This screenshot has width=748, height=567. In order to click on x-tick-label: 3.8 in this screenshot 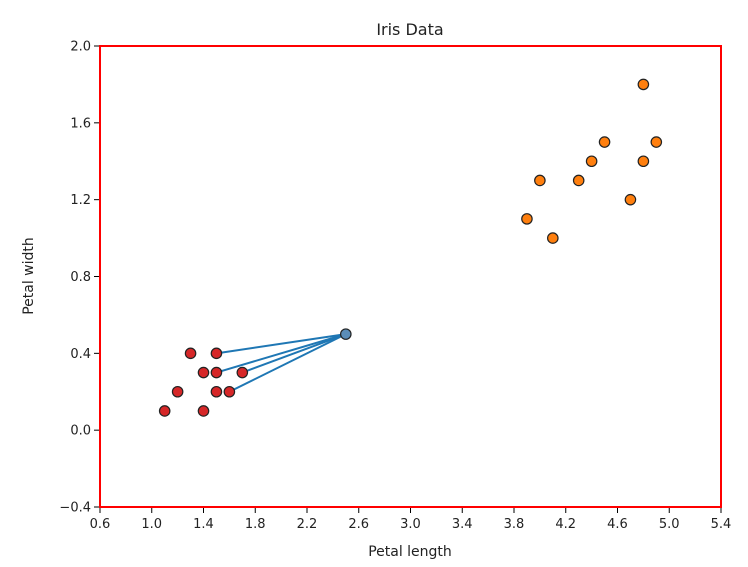, I will do `click(514, 524)`.